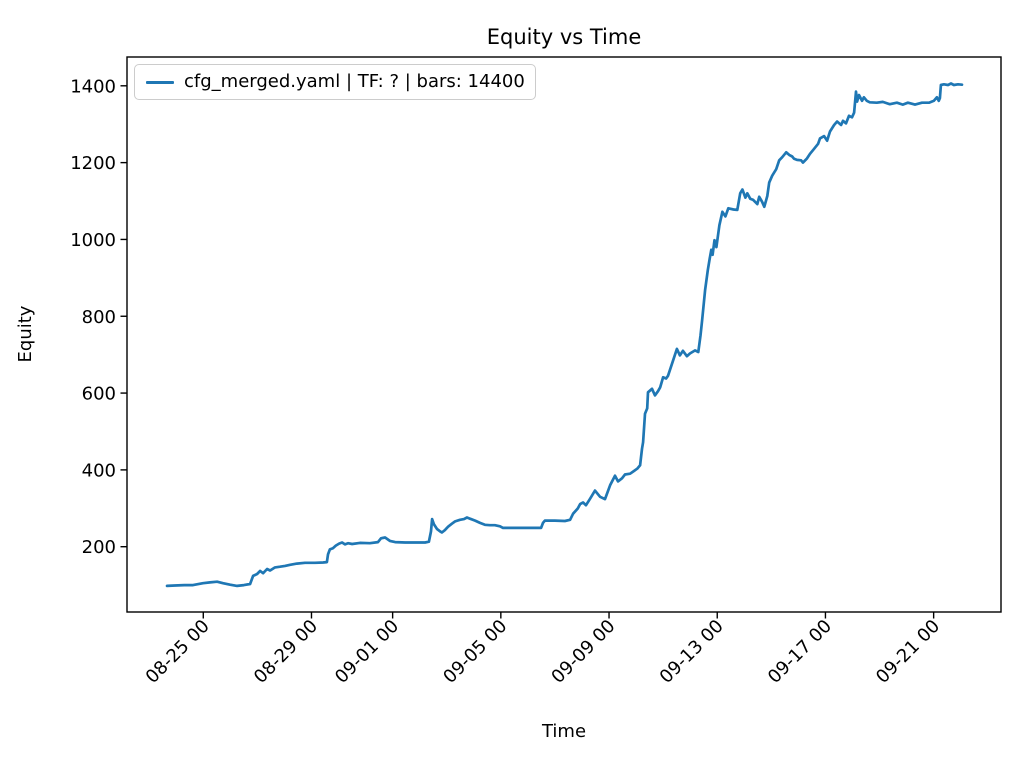 Image resolution: width=1024 pixels, height=768 pixels. Describe the element at coordinates (583, 652) in the screenshot. I see `x-tick-label: 09-09 00` at that location.